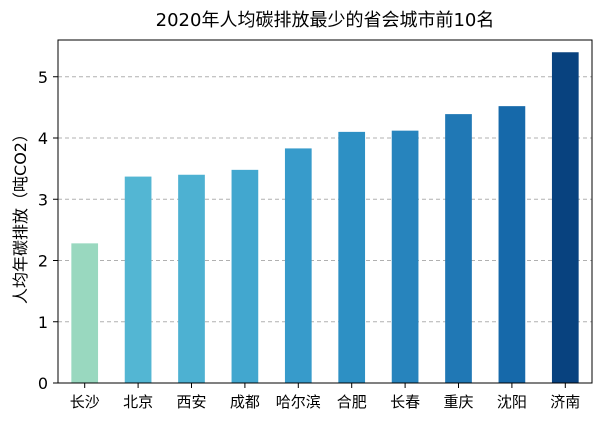 The image size is (600, 423). Describe the element at coordinates (43, 138) in the screenshot. I see `y-tick-label: 4` at that location.